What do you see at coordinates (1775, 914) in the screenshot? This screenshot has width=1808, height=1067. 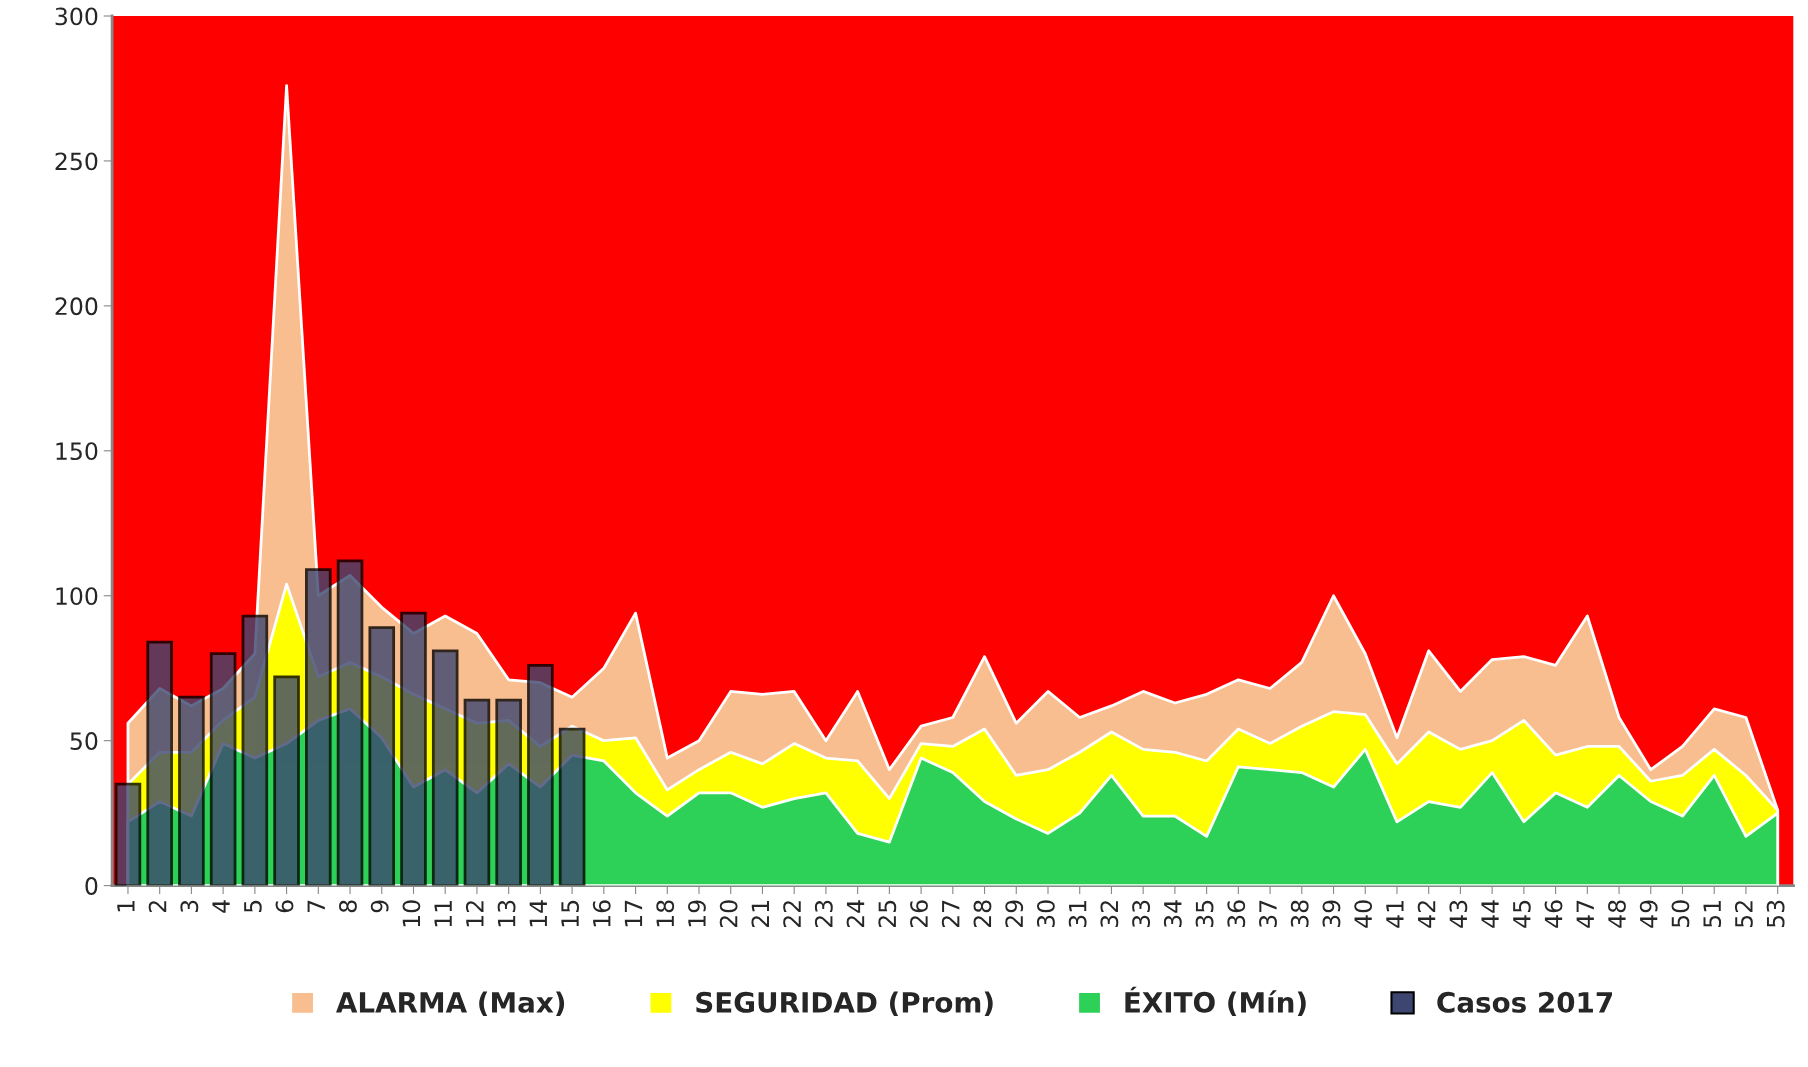 I see `x-tick-label: 53` at bounding box center [1775, 914].